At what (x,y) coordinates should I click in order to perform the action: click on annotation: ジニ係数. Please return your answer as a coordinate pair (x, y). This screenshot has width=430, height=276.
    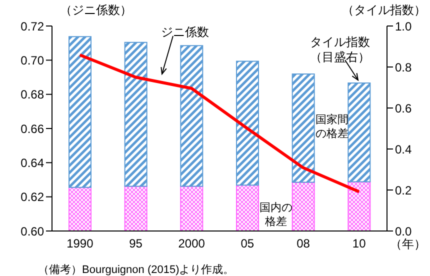
    Looking at the image, I should click on (185, 32).